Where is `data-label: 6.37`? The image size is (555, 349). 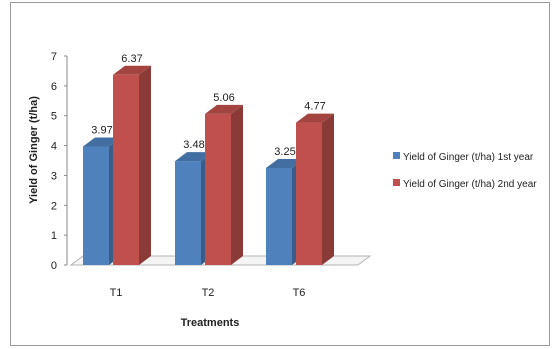
data-label: 6.37 is located at coordinates (131, 59).